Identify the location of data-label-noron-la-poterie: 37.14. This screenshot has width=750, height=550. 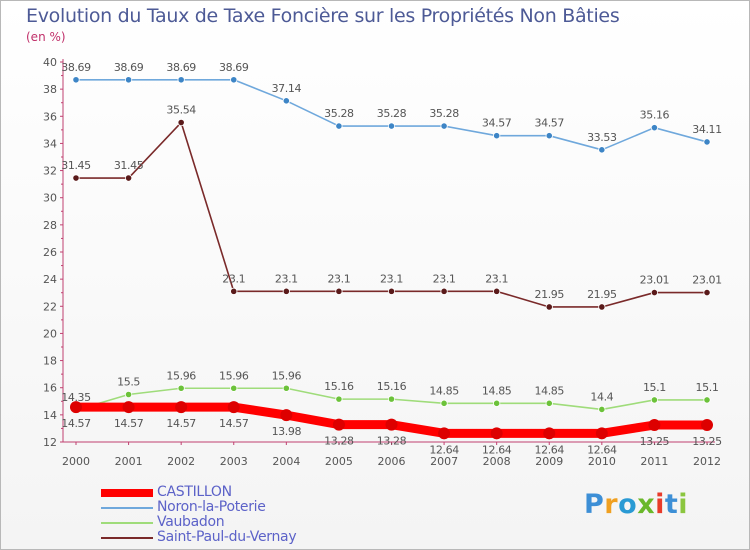
(287, 88).